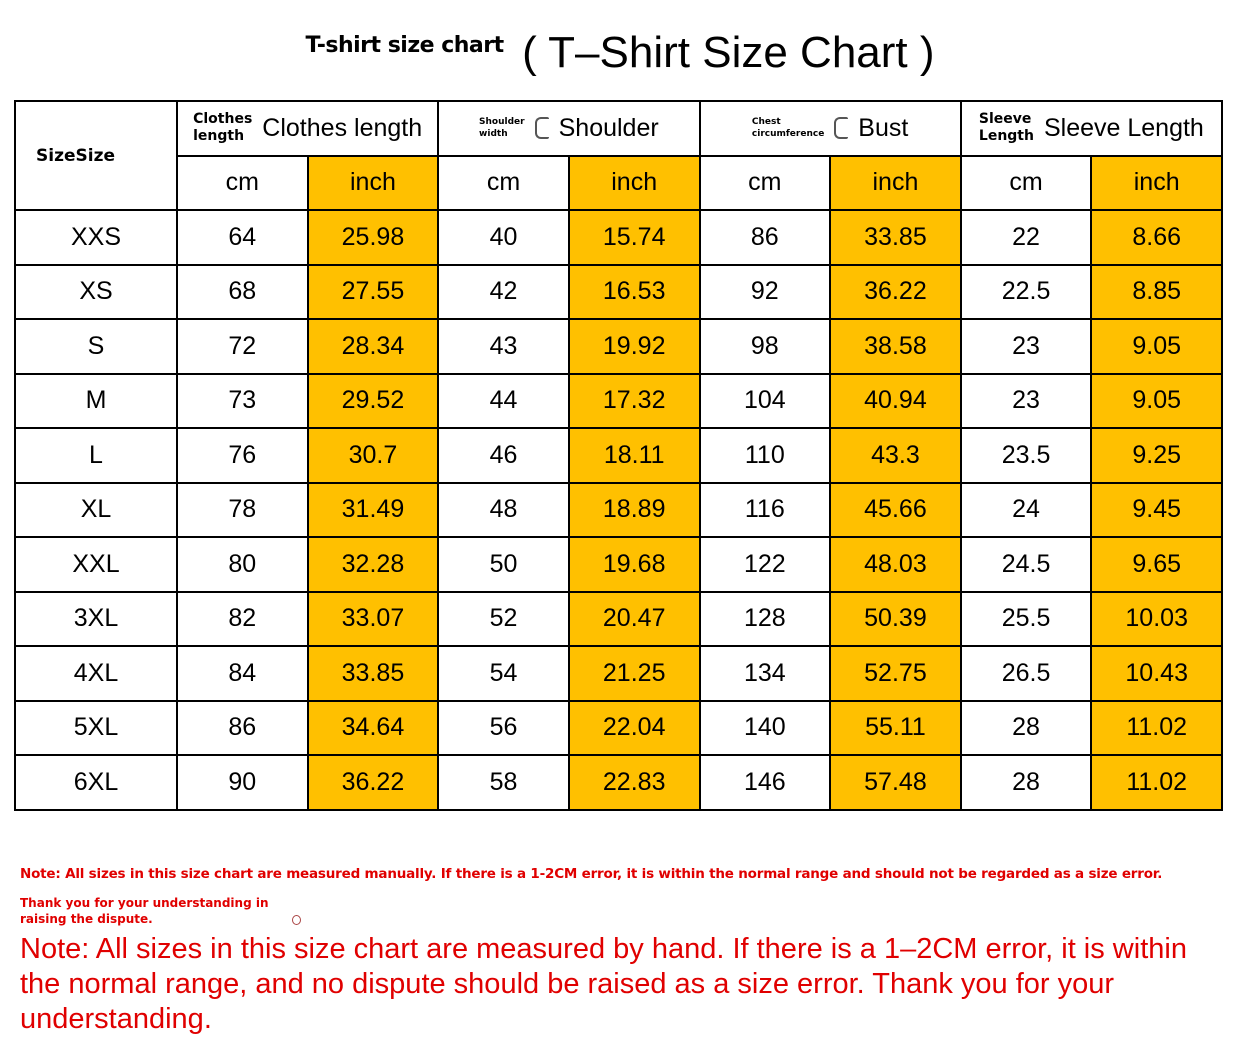 The height and width of the screenshot is (1063, 1240). I want to click on chest-icon, so click(841, 128).